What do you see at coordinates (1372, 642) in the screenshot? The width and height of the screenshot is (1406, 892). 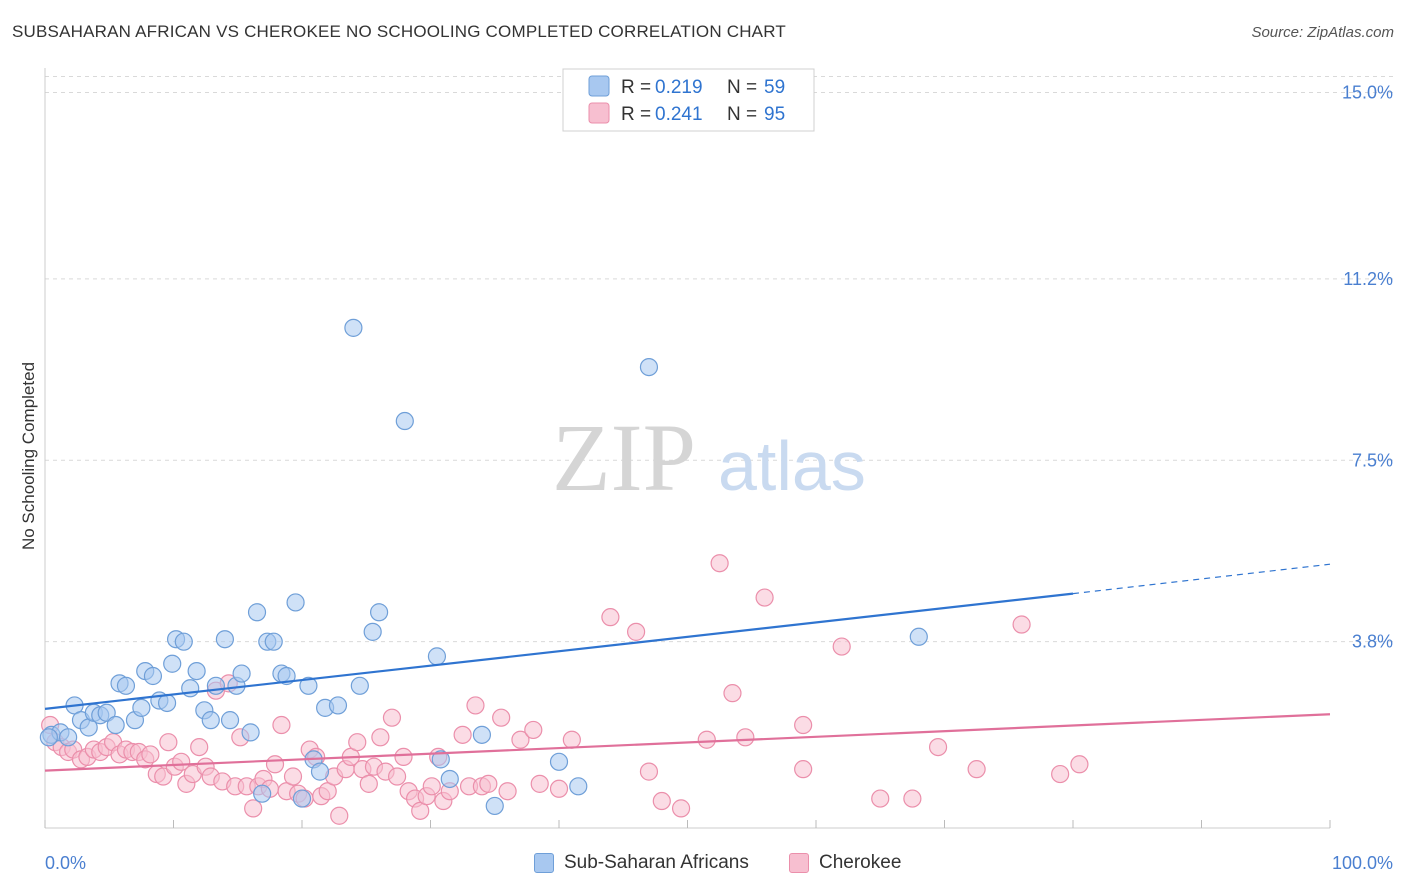 I see `y-tick-label-0: 3.8%` at bounding box center [1372, 642].